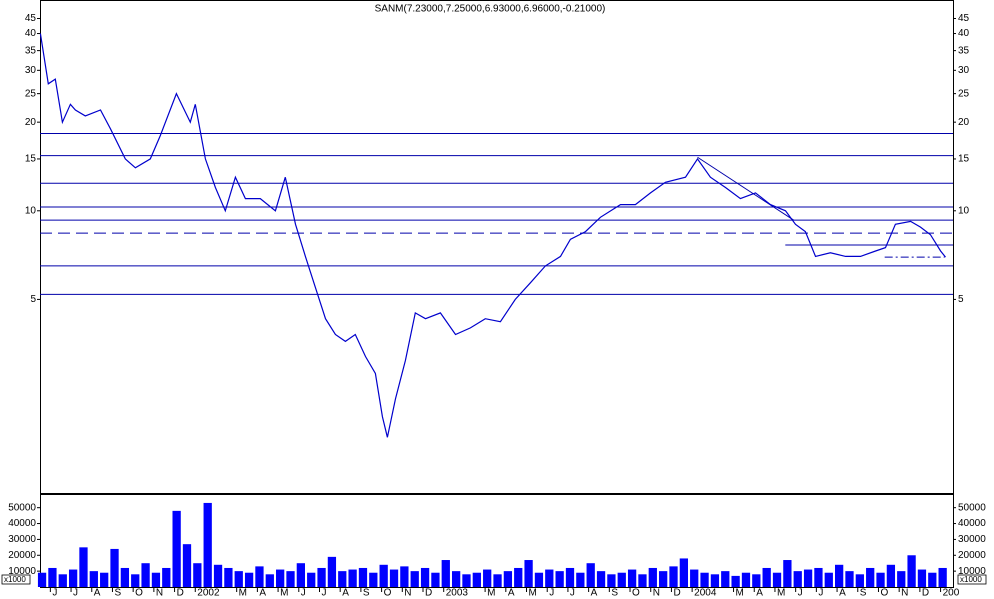 This screenshot has height=599, width=994. What do you see at coordinates (497, 541) in the screenshot?
I see `volume-panel` at bounding box center [497, 541].